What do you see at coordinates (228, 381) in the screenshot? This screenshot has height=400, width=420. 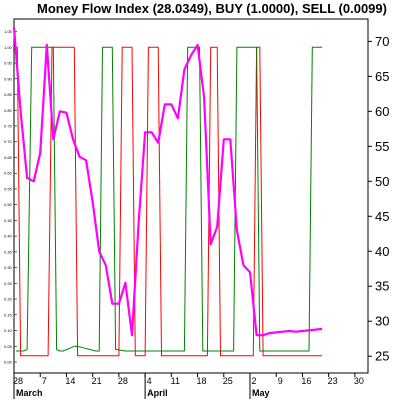 I see `x-tick-label: 25` at bounding box center [228, 381].